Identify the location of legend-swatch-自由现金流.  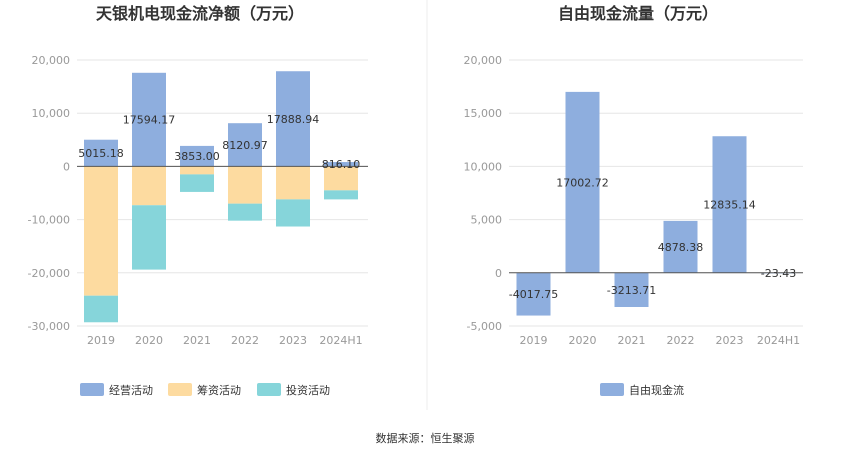
(612, 389).